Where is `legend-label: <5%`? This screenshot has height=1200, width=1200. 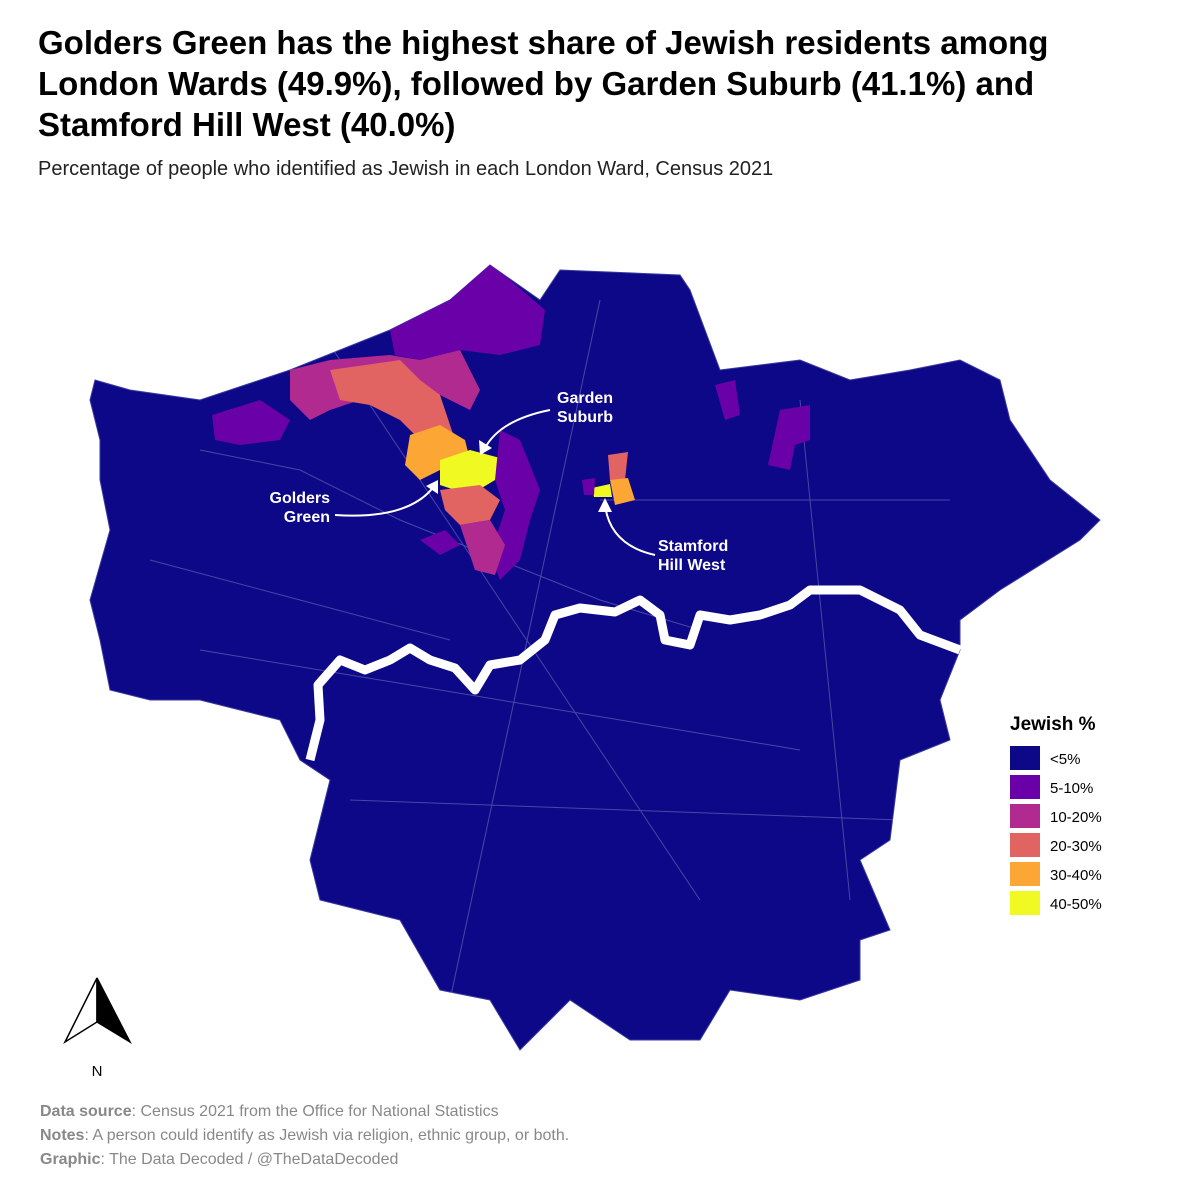
legend-label: <5% is located at coordinates (1065, 759).